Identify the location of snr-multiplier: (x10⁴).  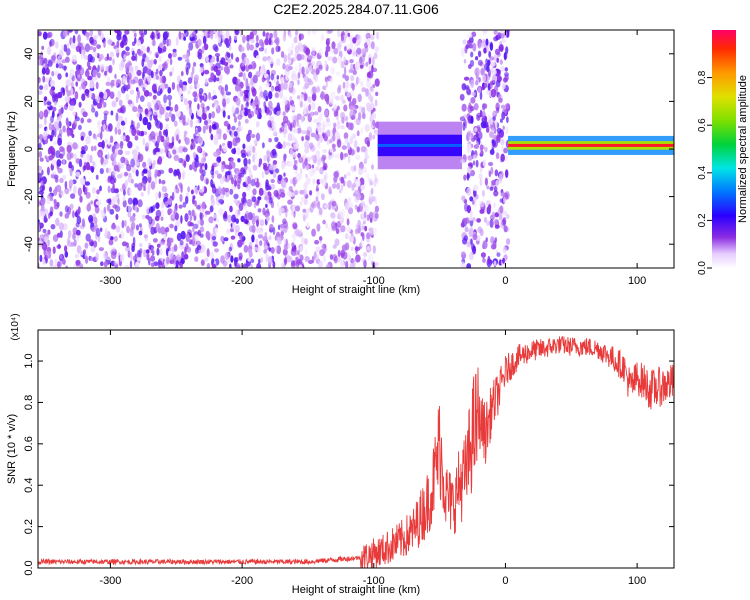
(15, 326).